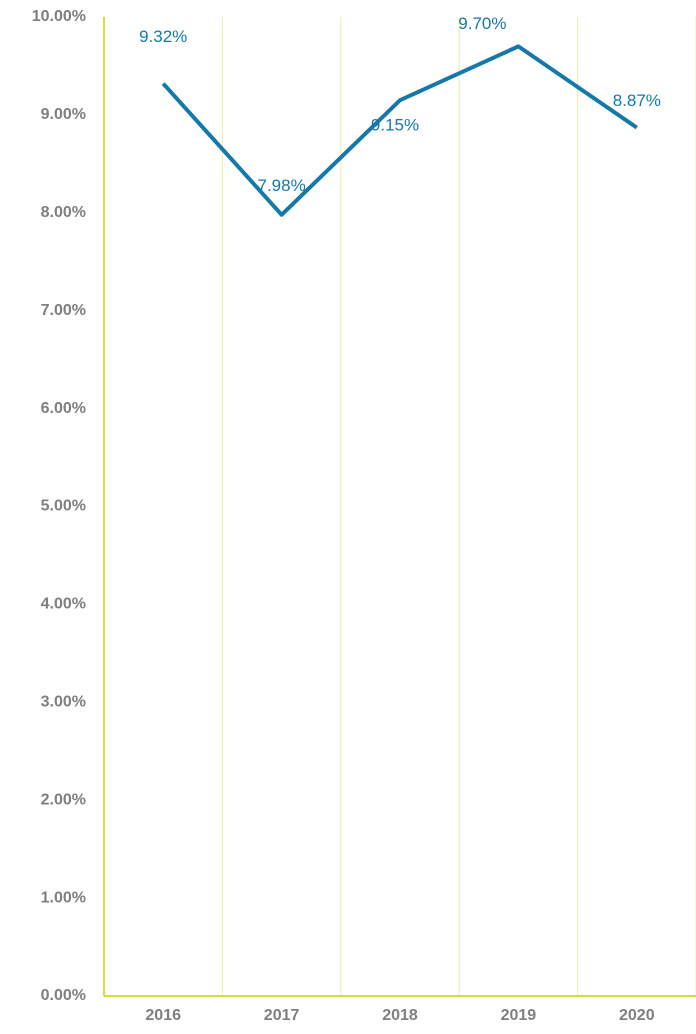  What do you see at coordinates (63, 310) in the screenshot?
I see `y-tick-label: 7.00%` at bounding box center [63, 310].